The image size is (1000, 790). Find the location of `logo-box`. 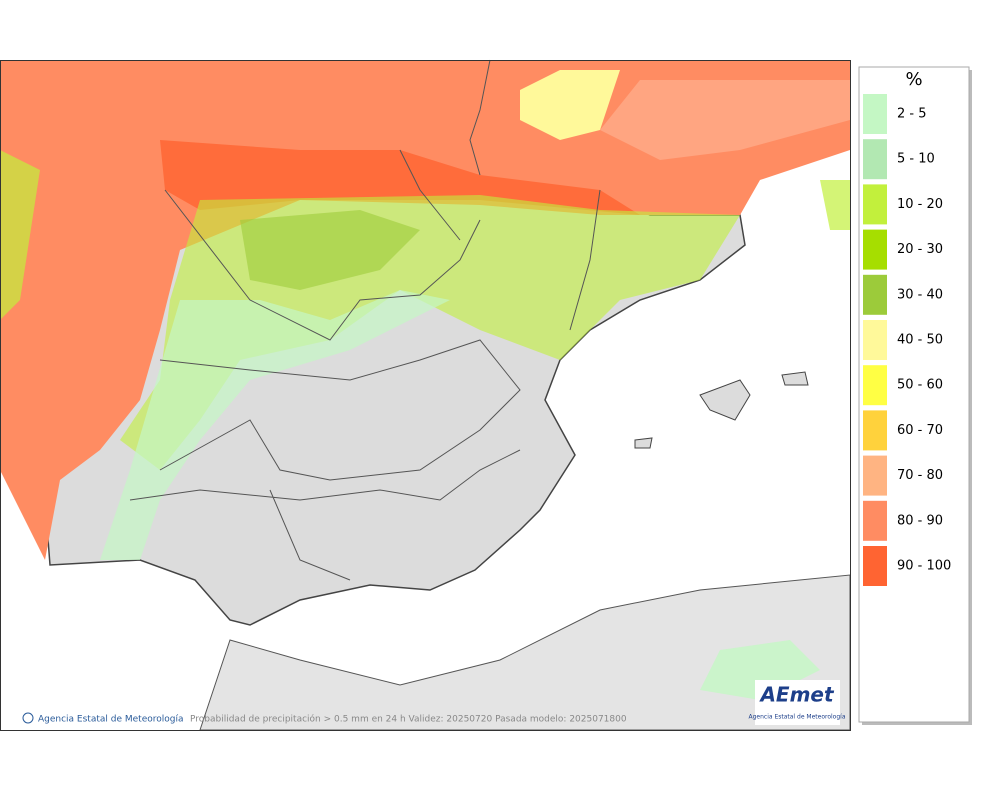

logo-box is located at coordinates (797, 702).